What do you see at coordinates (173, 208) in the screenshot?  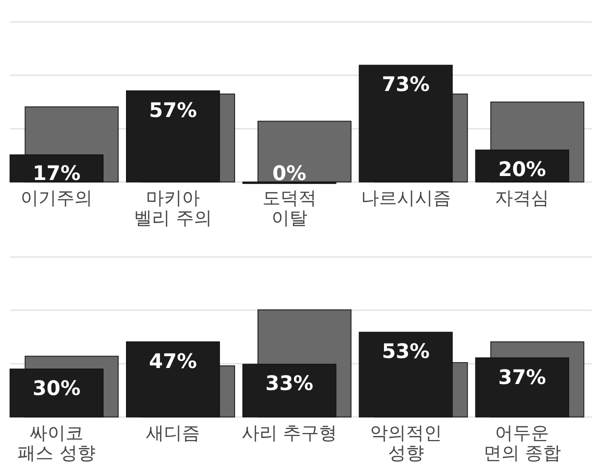 I see `x-tick-label: 마키아 벨리 주의` at bounding box center [173, 208].